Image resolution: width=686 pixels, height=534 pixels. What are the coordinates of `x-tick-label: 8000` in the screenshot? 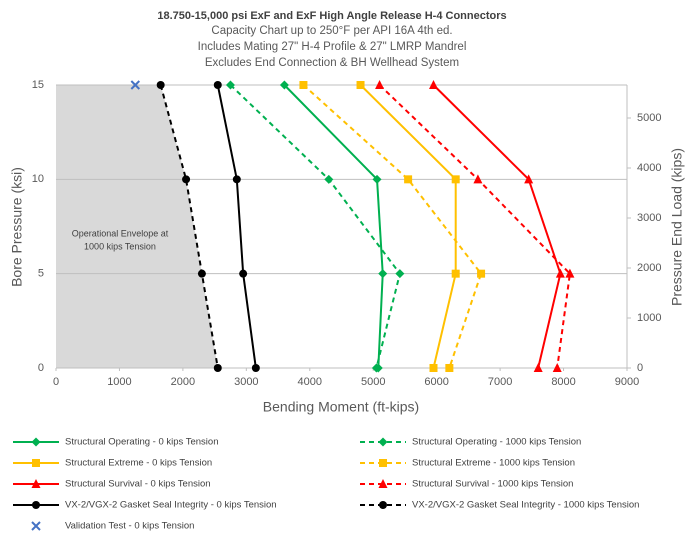 It's located at (563, 382).